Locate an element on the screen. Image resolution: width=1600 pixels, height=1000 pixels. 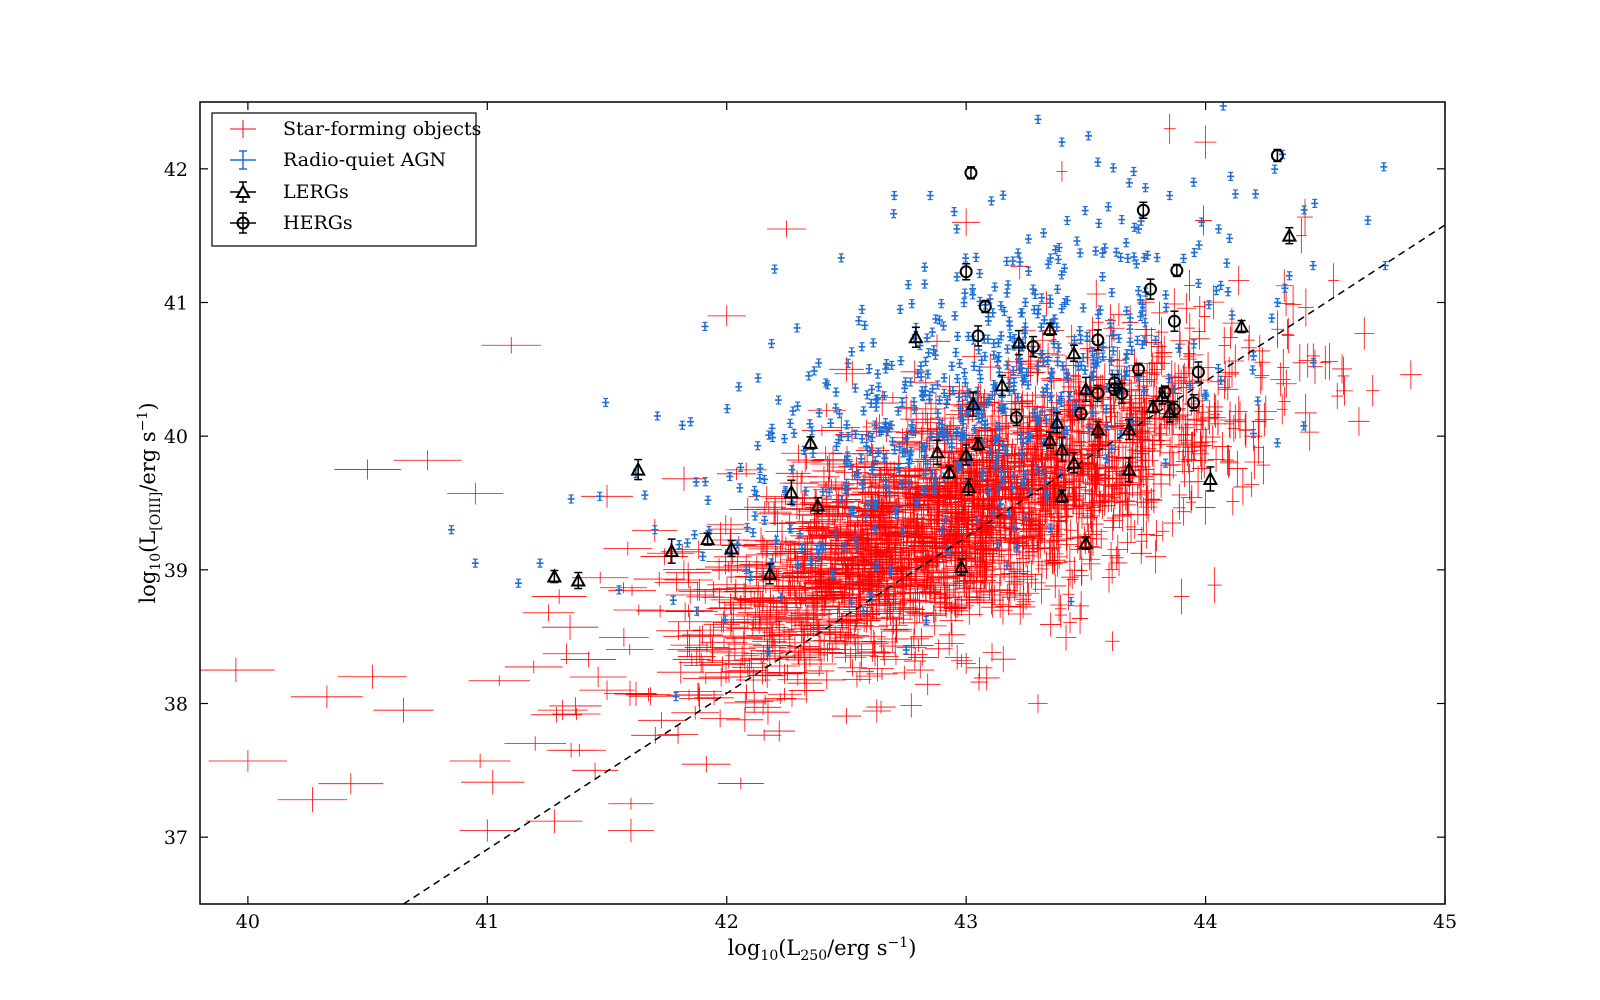
x-tick-label: 45 is located at coordinates (1445, 922).